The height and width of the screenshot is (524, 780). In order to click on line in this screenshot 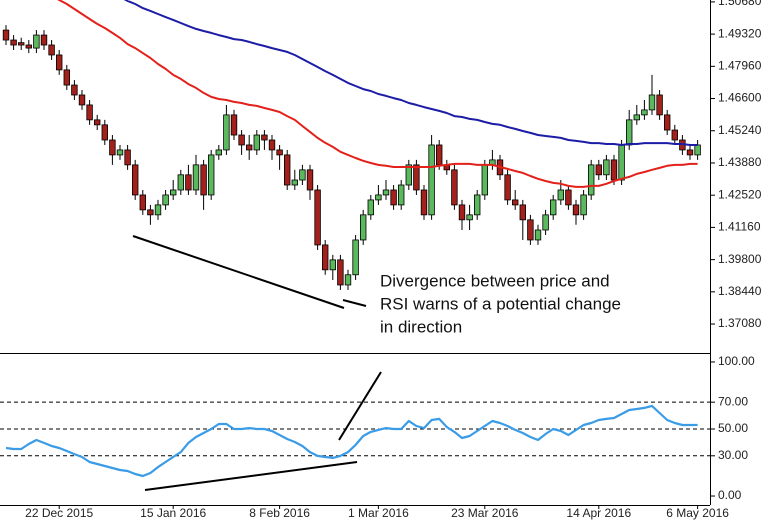, I will do `click(351, 441)`.